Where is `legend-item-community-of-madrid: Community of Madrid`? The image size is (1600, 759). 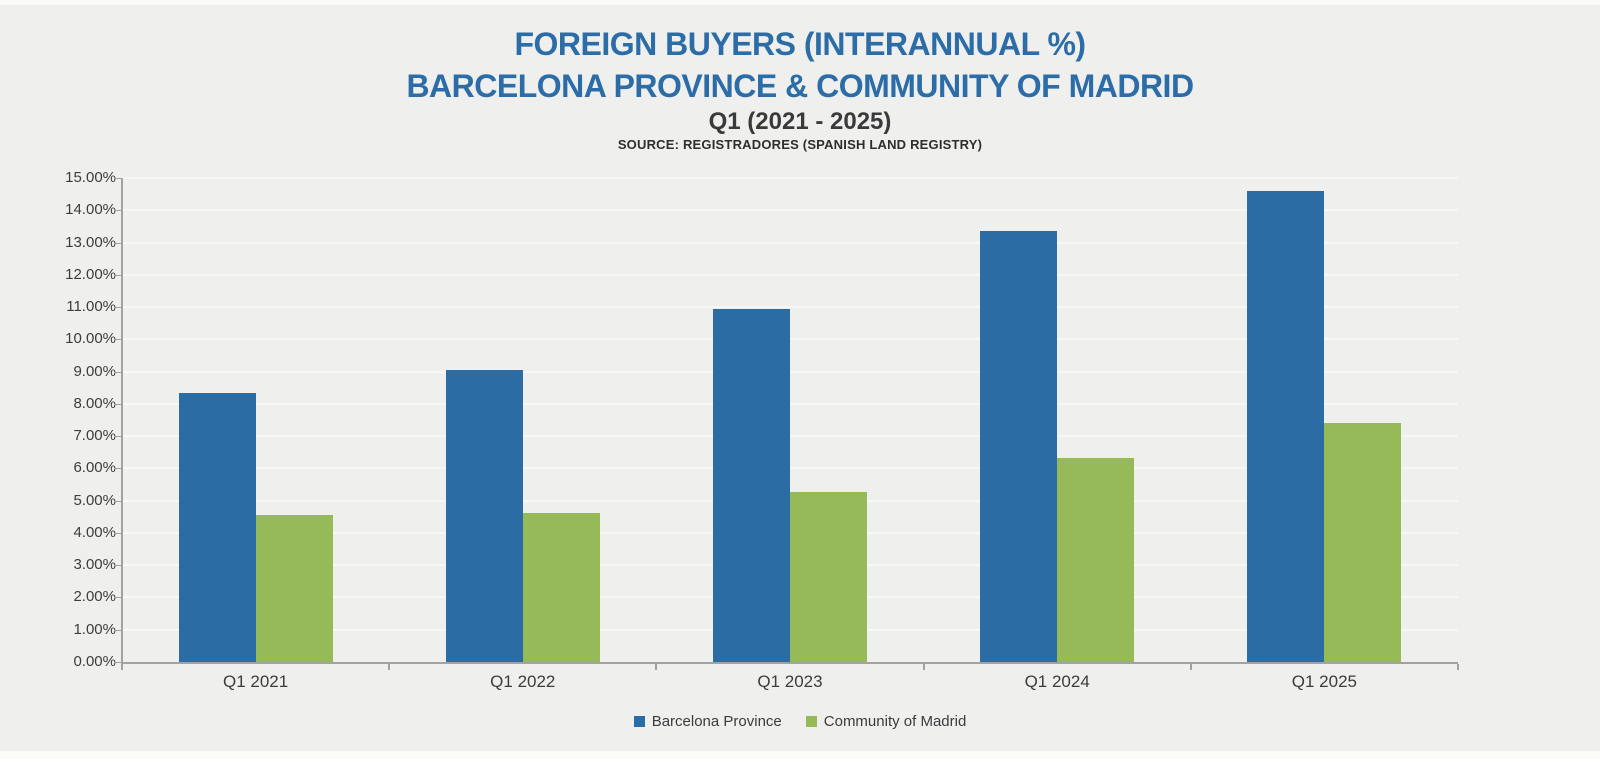
legend-item-community-of-madrid: Community of Madrid is located at coordinates (886, 721).